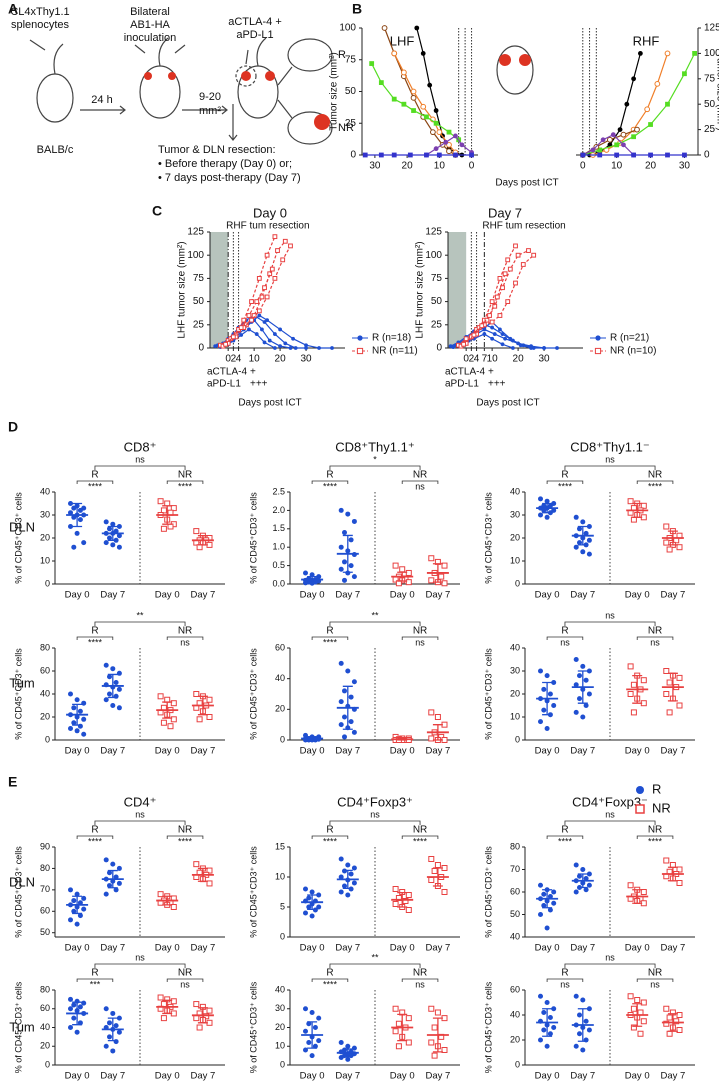  I want to click on annotation: RHF tum resection, so click(523, 226).